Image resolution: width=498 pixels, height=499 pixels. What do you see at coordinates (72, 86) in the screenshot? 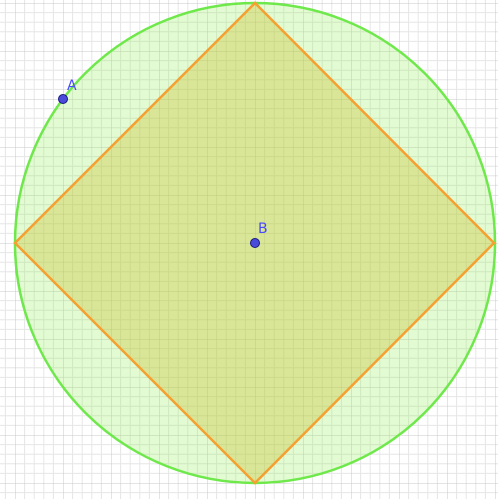
I see `point-label: A` at bounding box center [72, 86].